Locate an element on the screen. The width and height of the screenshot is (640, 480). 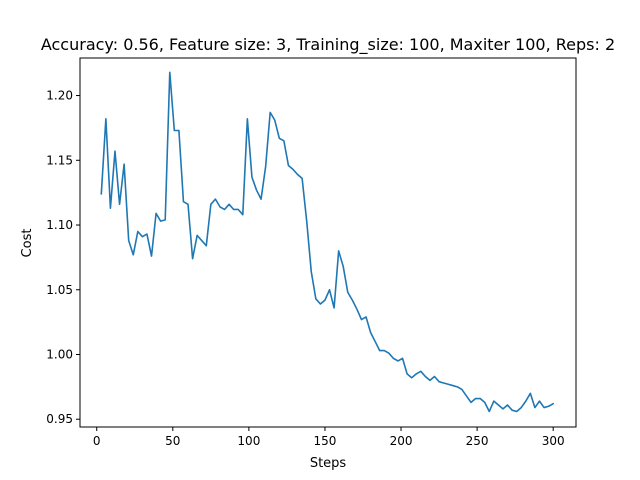
x-tick-label: 0 is located at coordinates (97, 441).